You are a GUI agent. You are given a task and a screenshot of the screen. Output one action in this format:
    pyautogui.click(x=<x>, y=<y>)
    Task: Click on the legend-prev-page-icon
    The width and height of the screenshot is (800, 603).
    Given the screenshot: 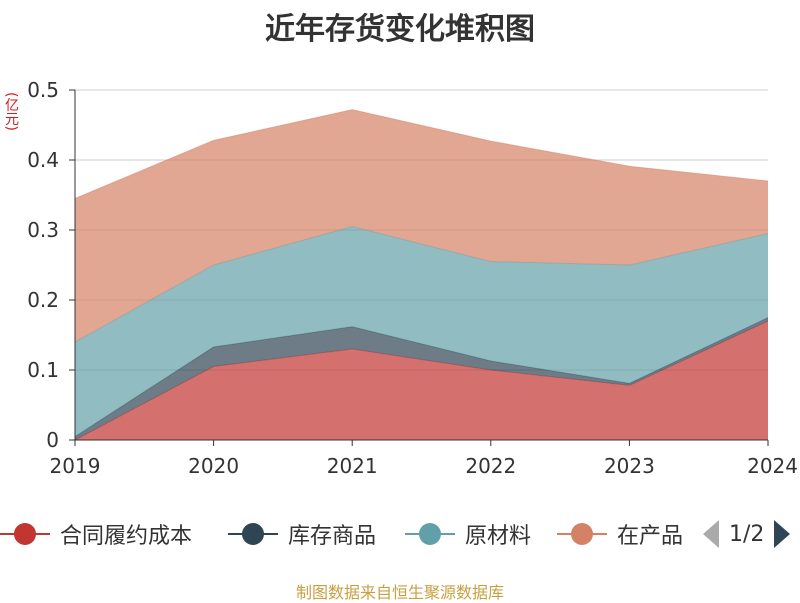 What is the action you would take?
    pyautogui.click(x=711, y=534)
    